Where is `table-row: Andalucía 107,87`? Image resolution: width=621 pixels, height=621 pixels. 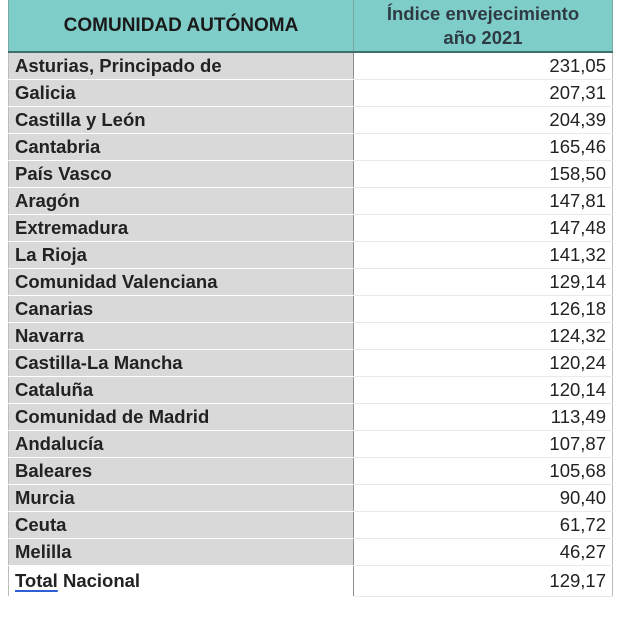
table-row: Andalucía 107,87 is located at coordinates (310, 444).